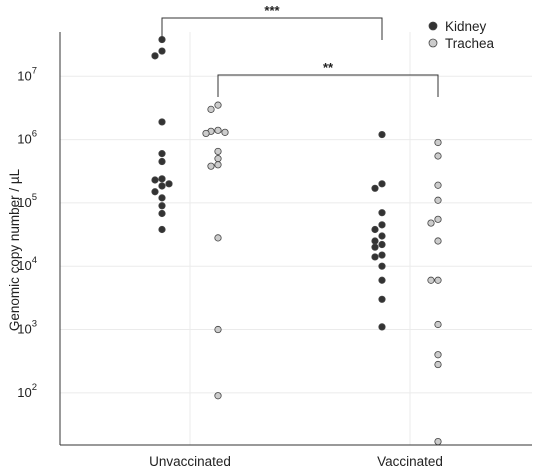 The width and height of the screenshot is (550, 473). What do you see at coordinates (433, 26) in the screenshot?
I see `legend-marker-kidney` at bounding box center [433, 26].